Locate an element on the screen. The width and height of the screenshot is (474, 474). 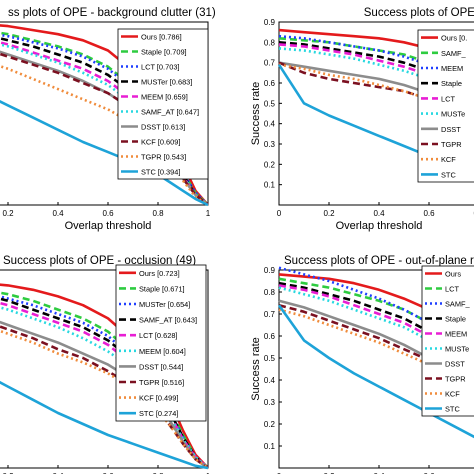
legend-label: STC [0.394] is located at coordinates (160, 172).